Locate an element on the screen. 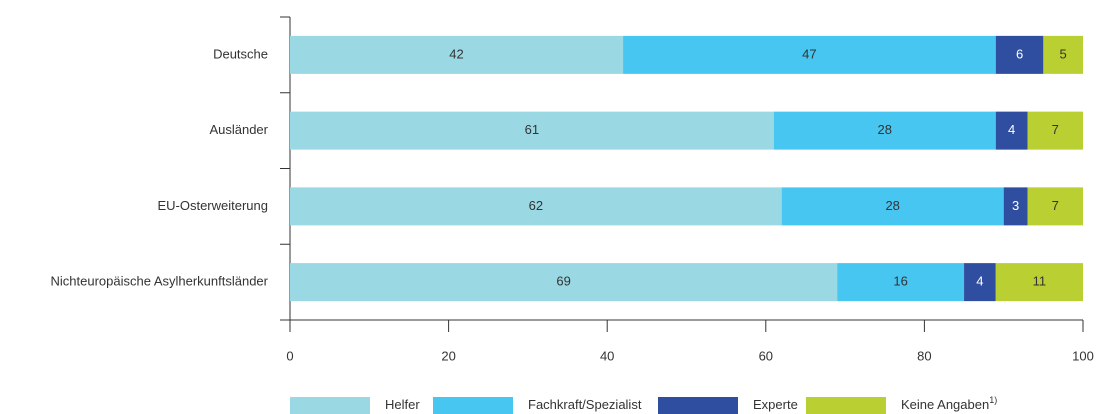  value-label: 61 is located at coordinates (532, 129).